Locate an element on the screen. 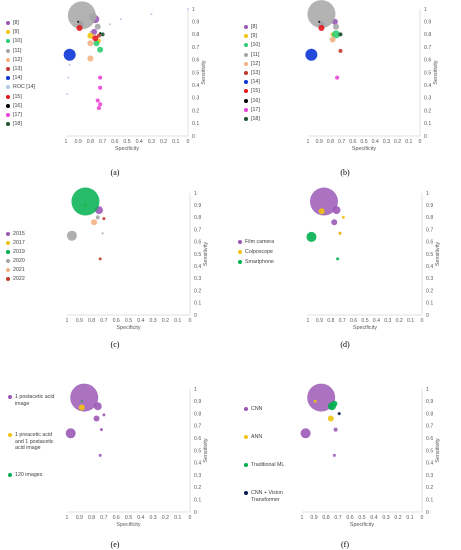  legend-item: CNN is located at coordinates (274, 409).